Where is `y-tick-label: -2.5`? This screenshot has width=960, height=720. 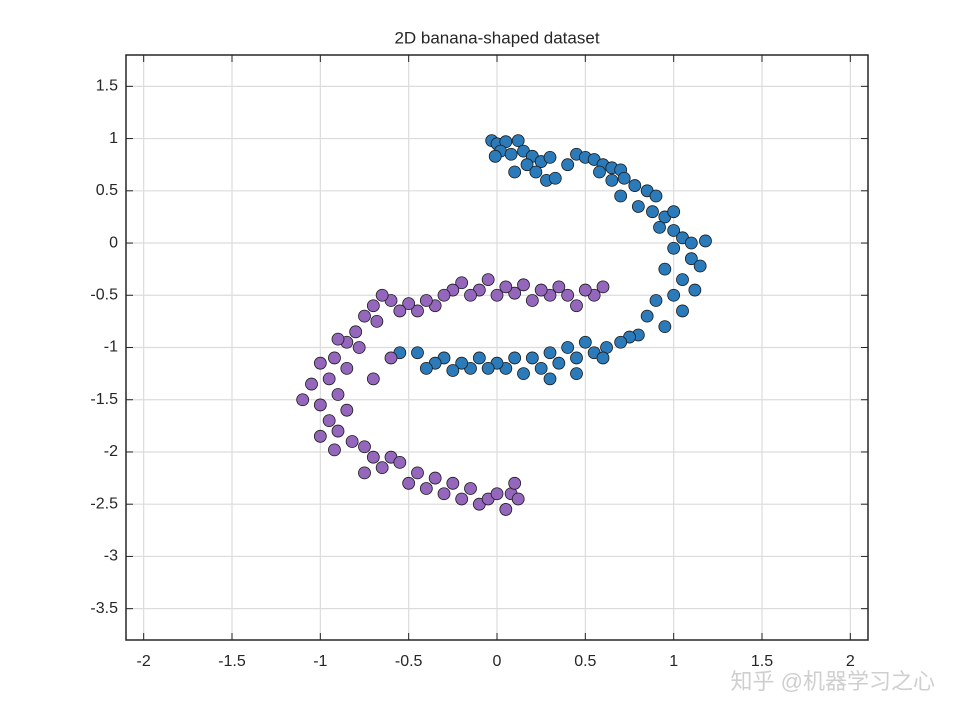
y-tick-label: -2.5 is located at coordinates (104, 503).